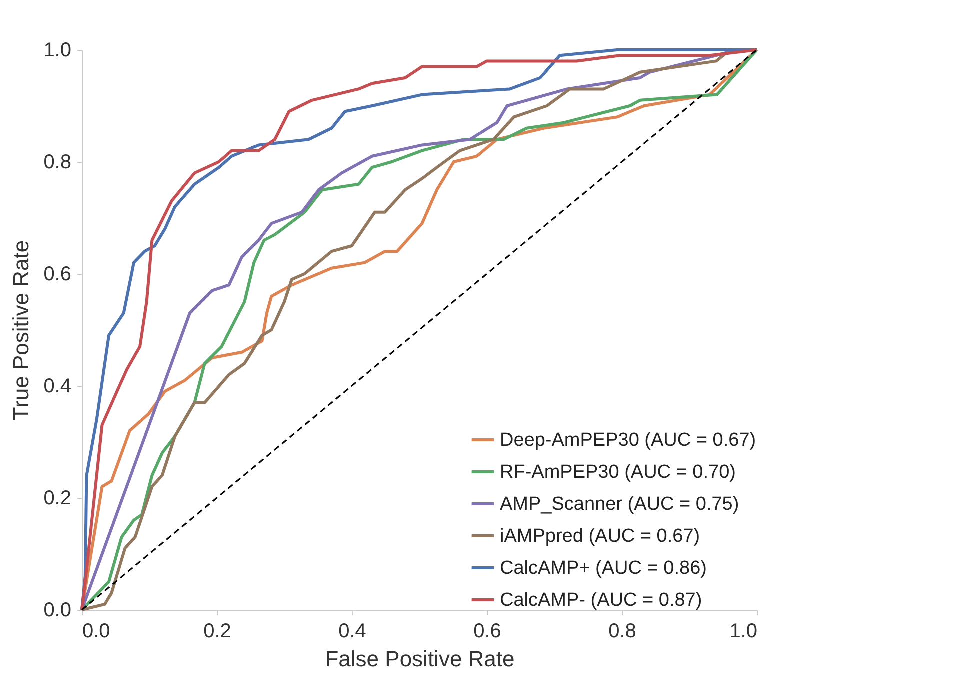 Image resolution: width=957 pixels, height=680 pixels. I want to click on x-tick-label: 0.4, so click(352, 631).